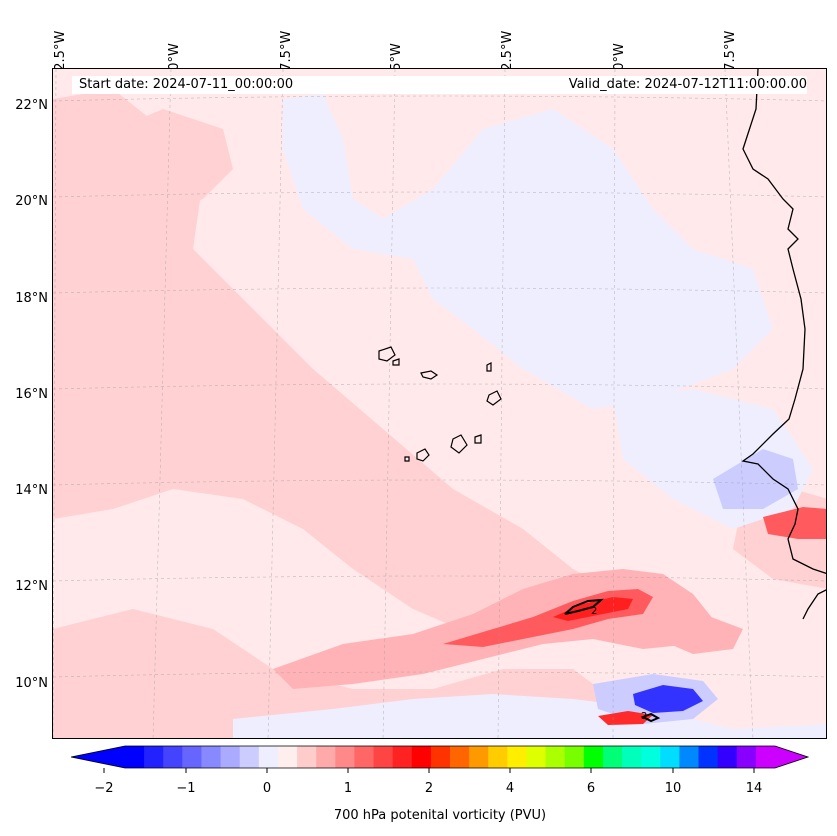  What do you see at coordinates (687, 84) in the screenshot?
I see `valid-date-label: Valid_date: 2024-07-12T11:00:00.00` at bounding box center [687, 84].